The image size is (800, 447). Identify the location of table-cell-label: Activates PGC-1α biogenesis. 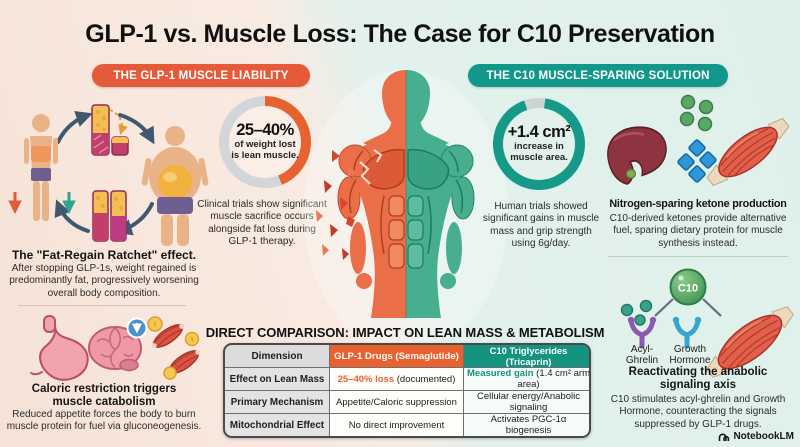
(528, 425).